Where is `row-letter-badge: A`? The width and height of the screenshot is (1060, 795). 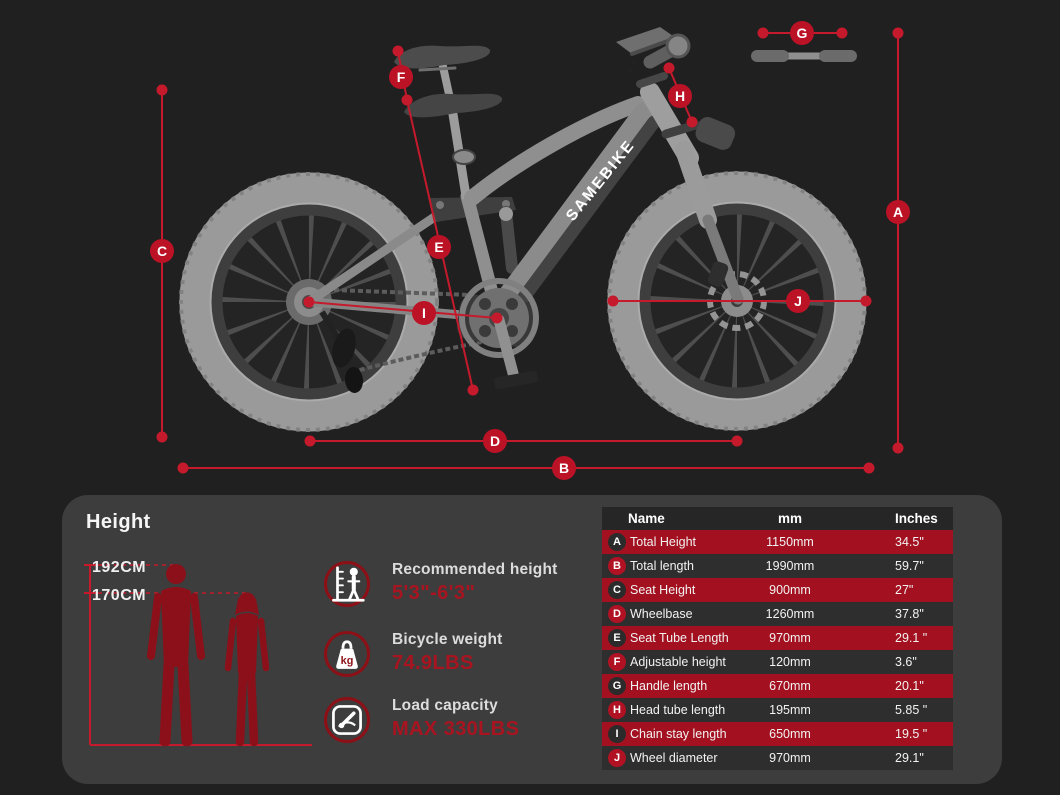 row-letter-badge: A is located at coordinates (617, 542).